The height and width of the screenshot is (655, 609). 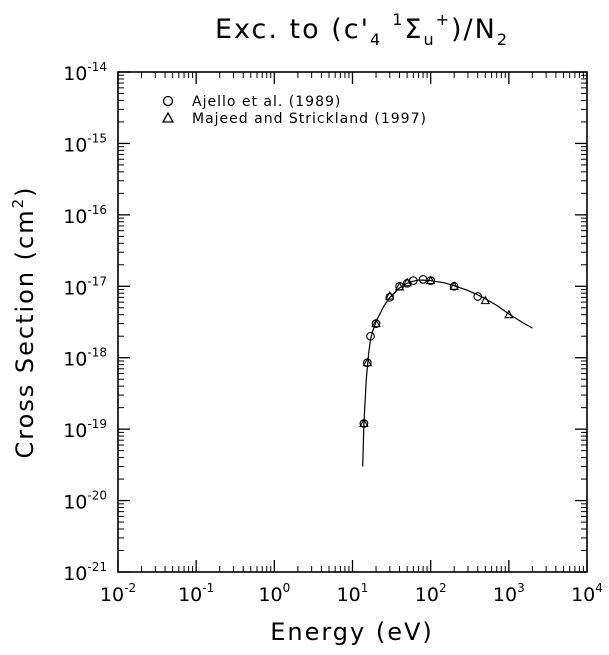 I want to click on y-tick-label: 10-15, so click(x=85, y=143).